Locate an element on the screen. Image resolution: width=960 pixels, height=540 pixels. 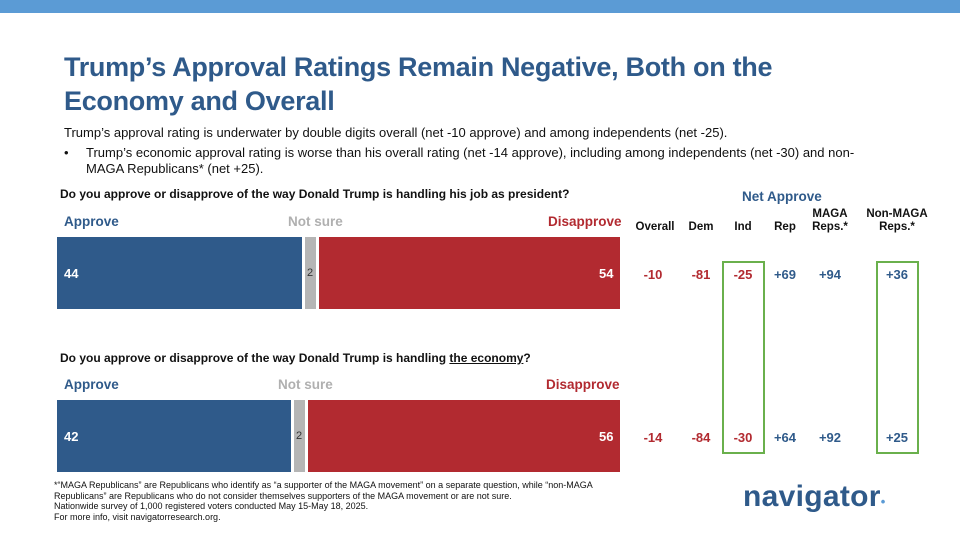
highlight-box-ind is located at coordinates (743, 357).